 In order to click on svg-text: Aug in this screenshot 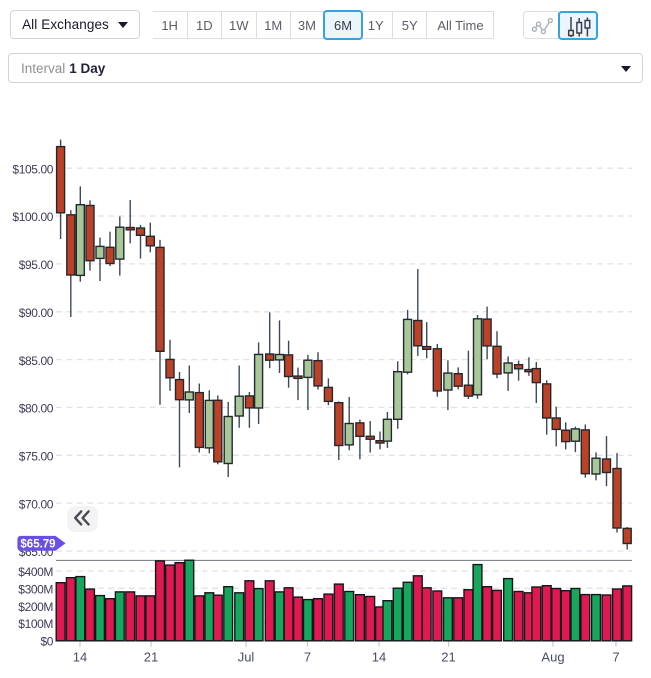, I will do `click(552, 657)`.